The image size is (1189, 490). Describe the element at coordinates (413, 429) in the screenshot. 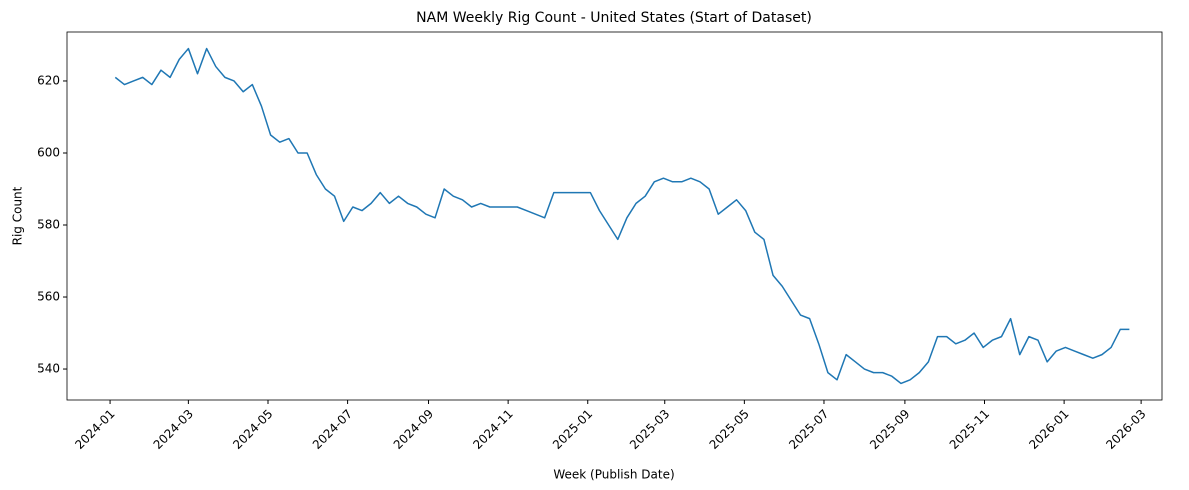

I see `x-tick-label: 2024-09` at that location.